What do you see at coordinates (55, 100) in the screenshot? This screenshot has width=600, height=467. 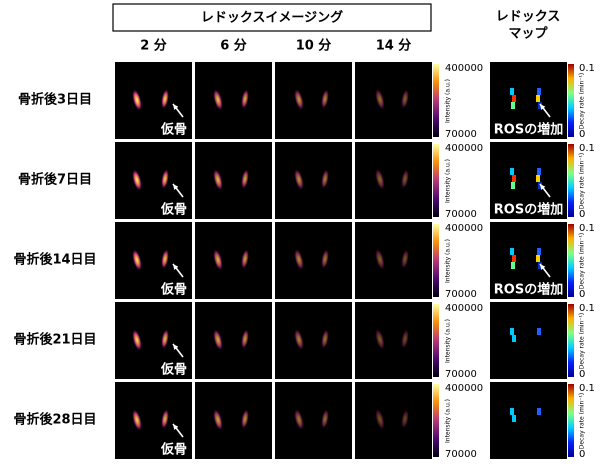 I see `row-label: 骨折後3日目` at bounding box center [55, 100].